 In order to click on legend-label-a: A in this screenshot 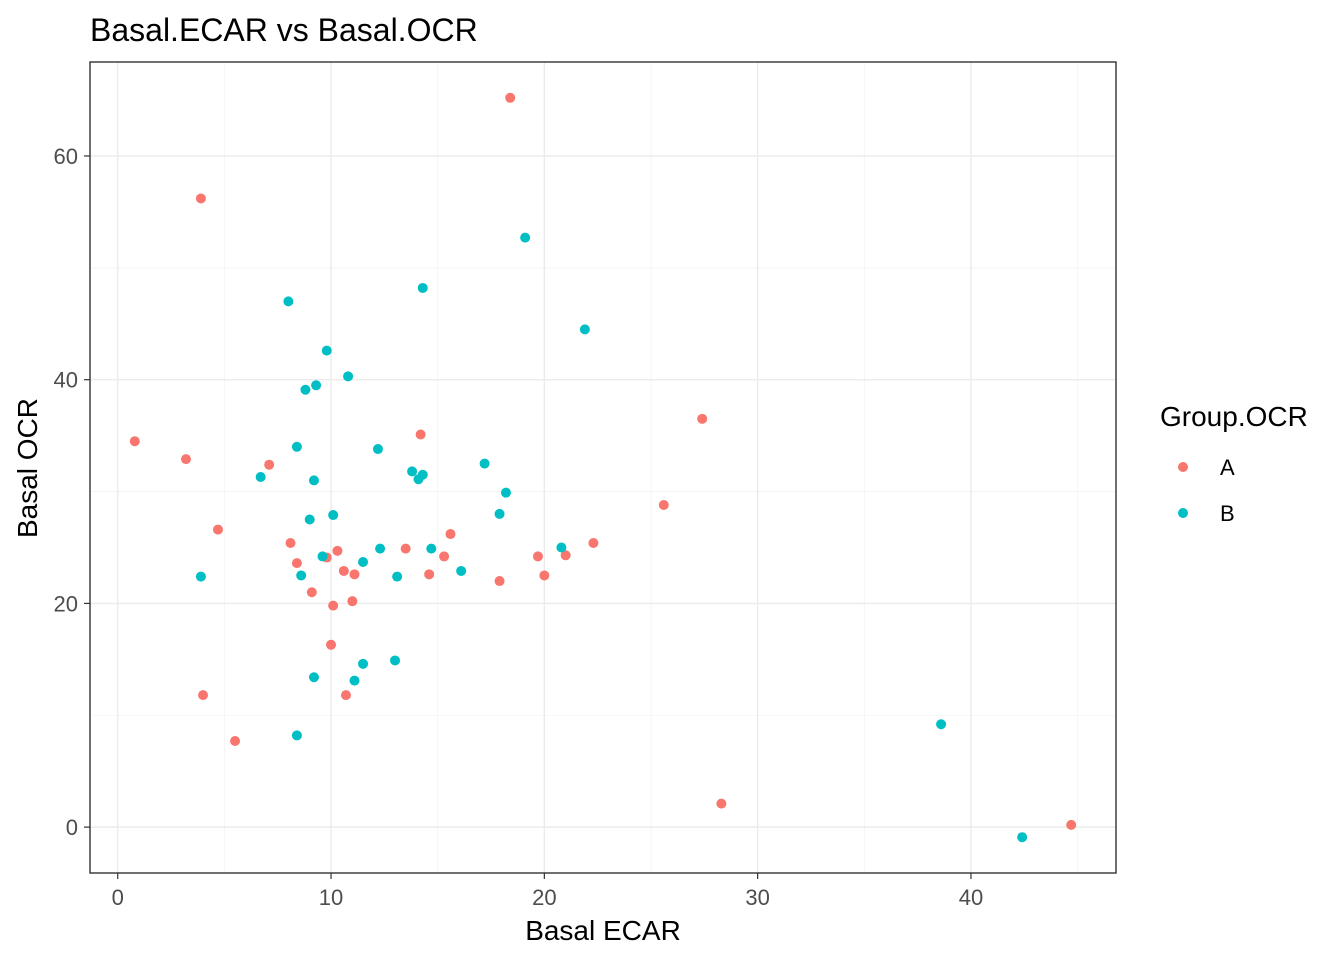, I will do `click(1227, 467)`.